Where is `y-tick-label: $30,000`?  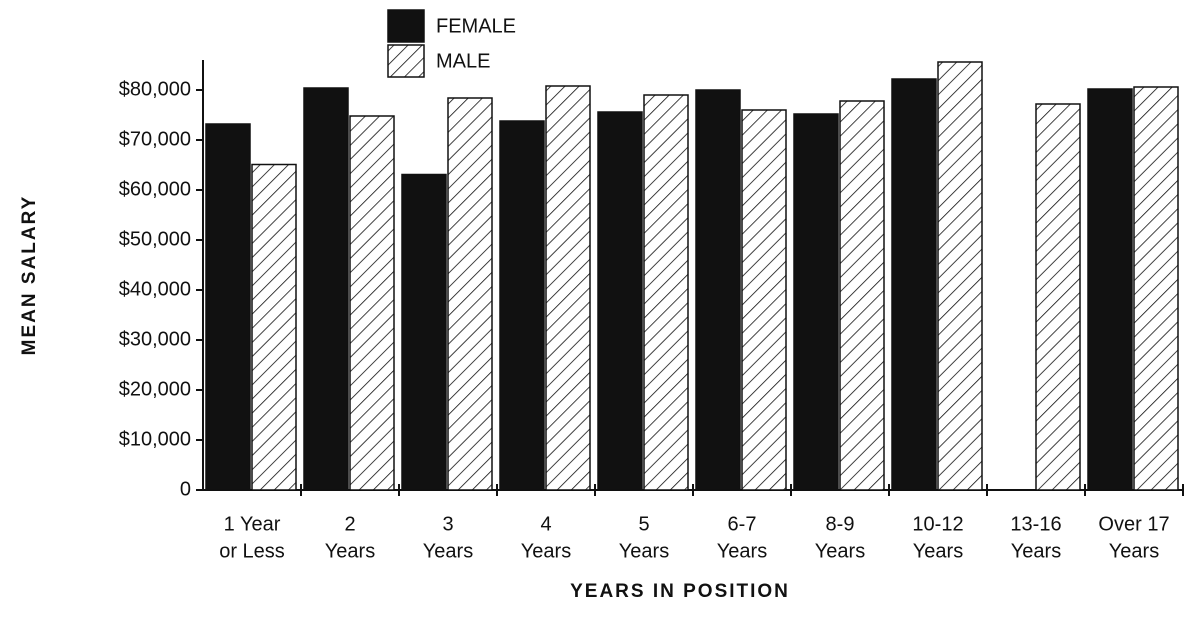 y-tick-label: $30,000 is located at coordinates (155, 339).